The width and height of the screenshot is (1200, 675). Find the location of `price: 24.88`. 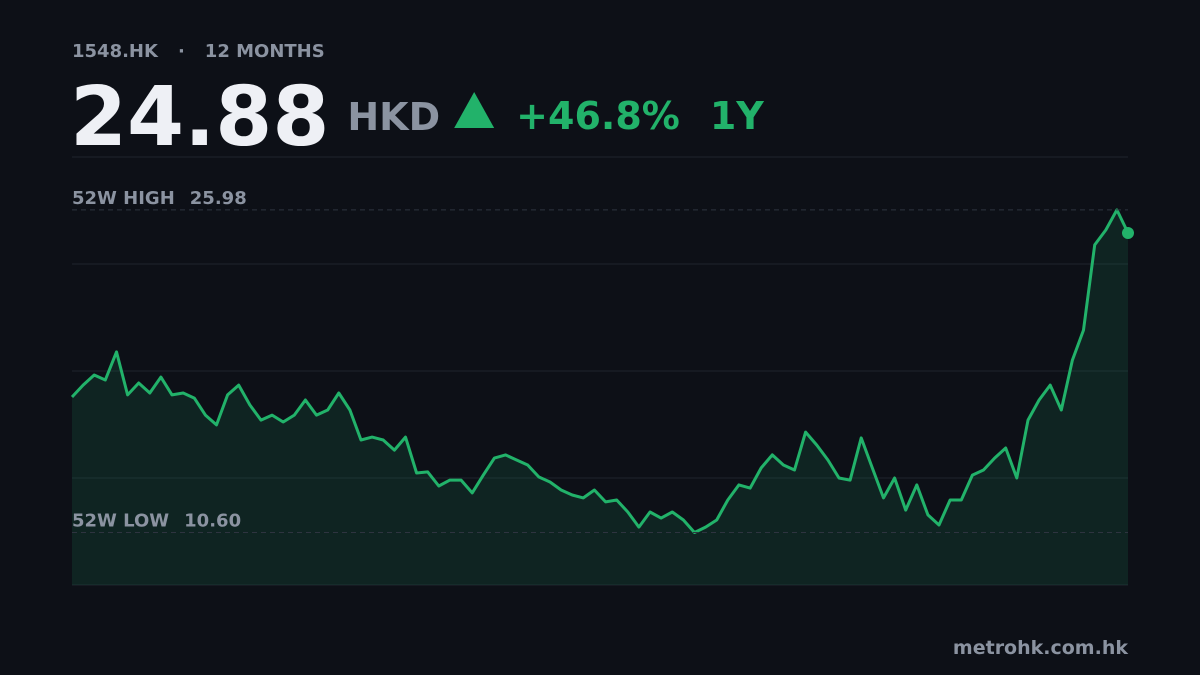

price: 24.88 is located at coordinates (199, 117).